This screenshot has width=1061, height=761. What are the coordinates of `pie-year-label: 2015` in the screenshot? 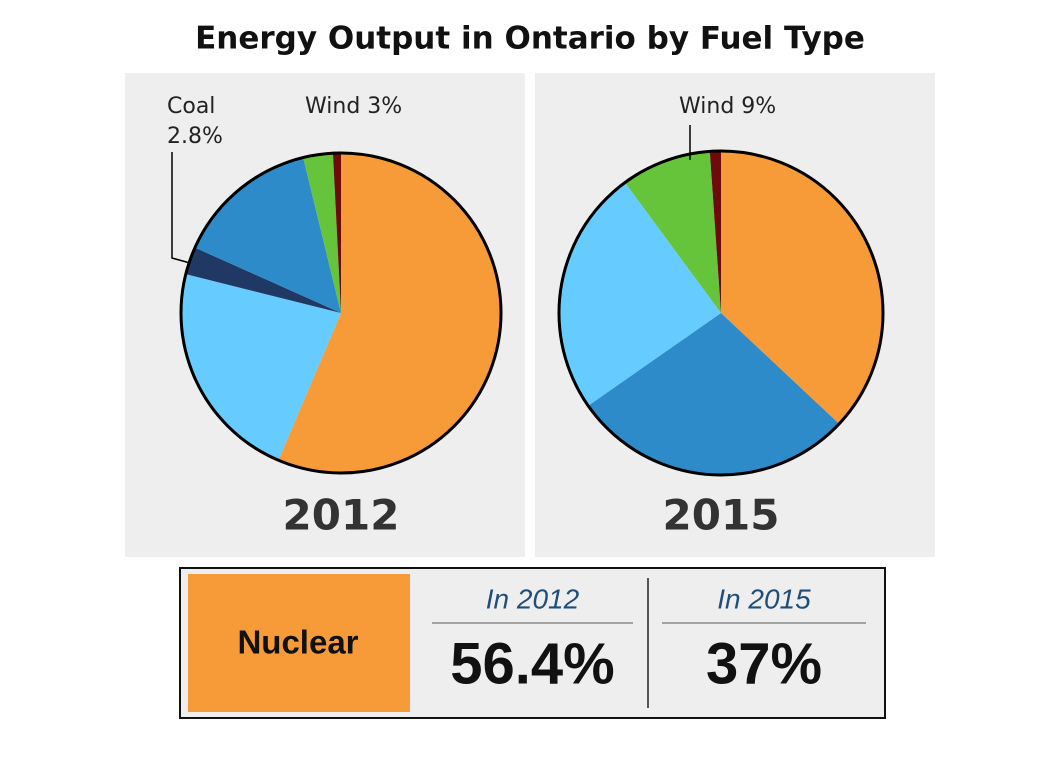 It's located at (721, 515).